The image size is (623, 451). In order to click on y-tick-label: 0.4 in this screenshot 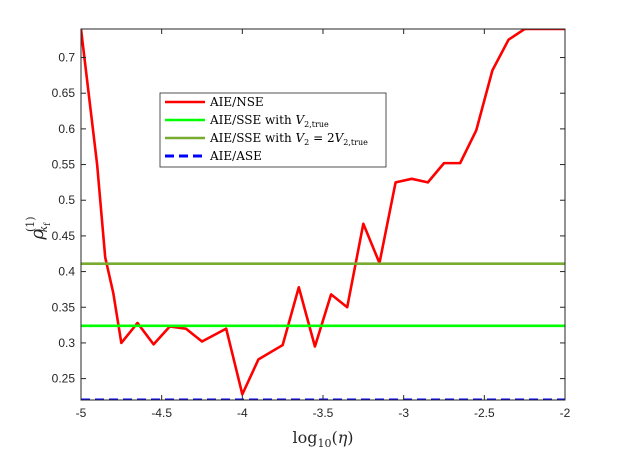, I will do `click(66, 272)`.